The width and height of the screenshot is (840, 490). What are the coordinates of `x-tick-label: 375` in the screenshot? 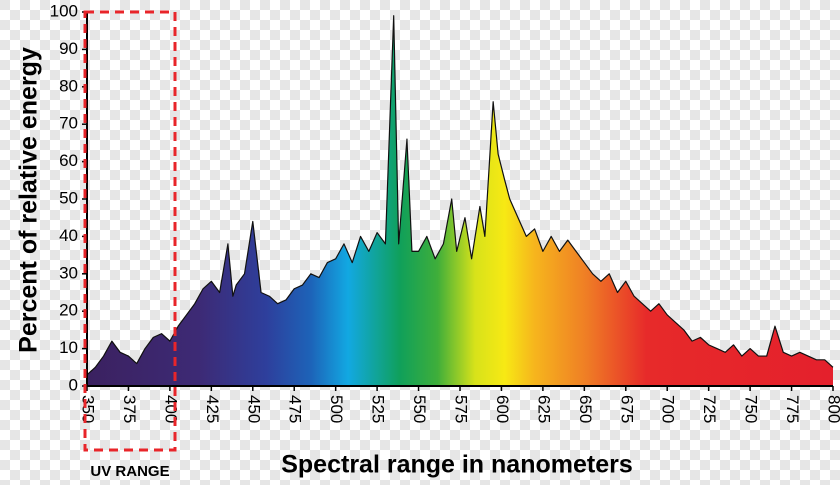 It's located at (129, 409).